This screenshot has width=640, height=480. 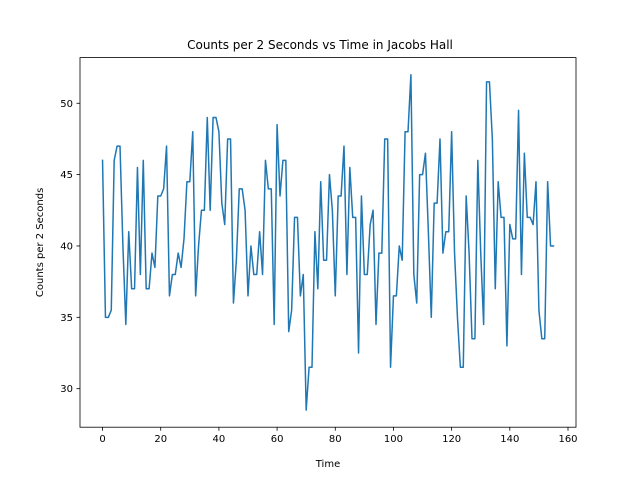 I want to click on x-tick-label: 80, so click(x=335, y=439).